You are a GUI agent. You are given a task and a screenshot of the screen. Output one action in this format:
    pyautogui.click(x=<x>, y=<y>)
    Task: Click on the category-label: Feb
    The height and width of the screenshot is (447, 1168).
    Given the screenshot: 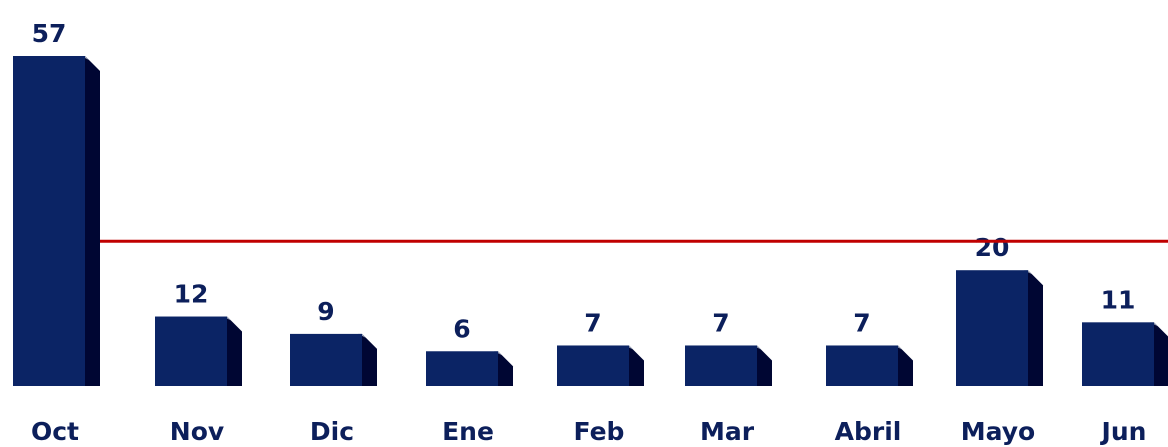 What is the action you would take?
    pyautogui.click(x=599, y=431)
    